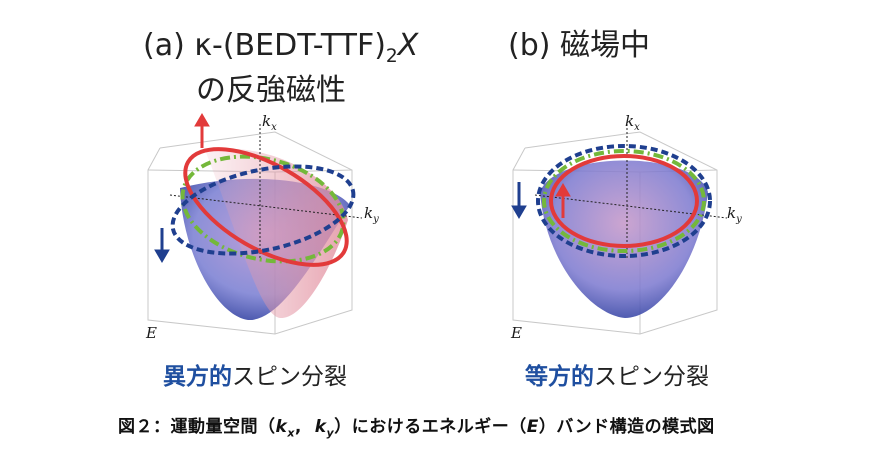  Describe the element at coordinates (626, 427) in the screenshot. I see `figure-caption-suffix: ）バンド構造の模式図` at that location.